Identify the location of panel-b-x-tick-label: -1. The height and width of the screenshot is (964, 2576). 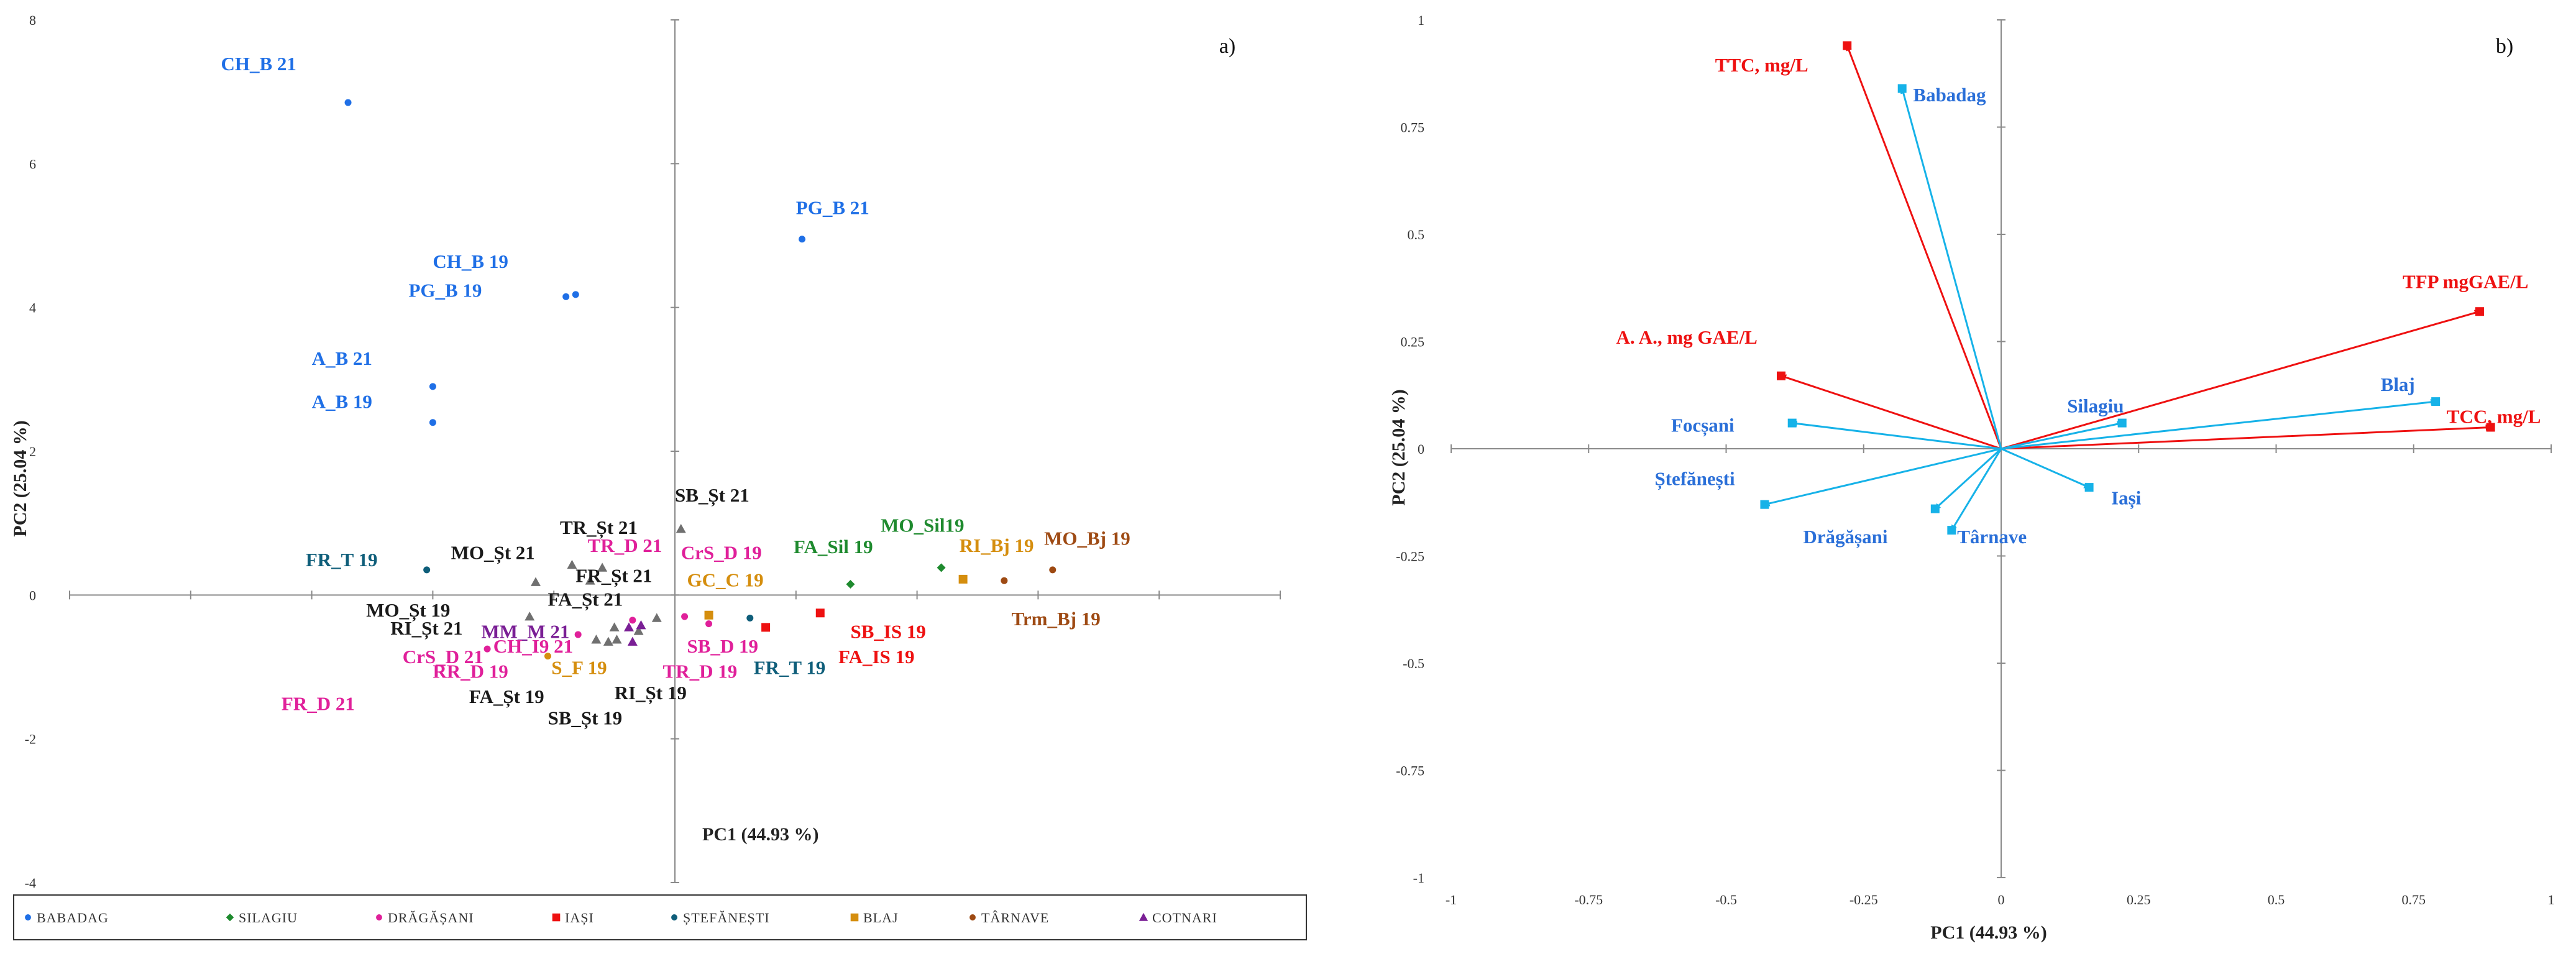
(1451, 900).